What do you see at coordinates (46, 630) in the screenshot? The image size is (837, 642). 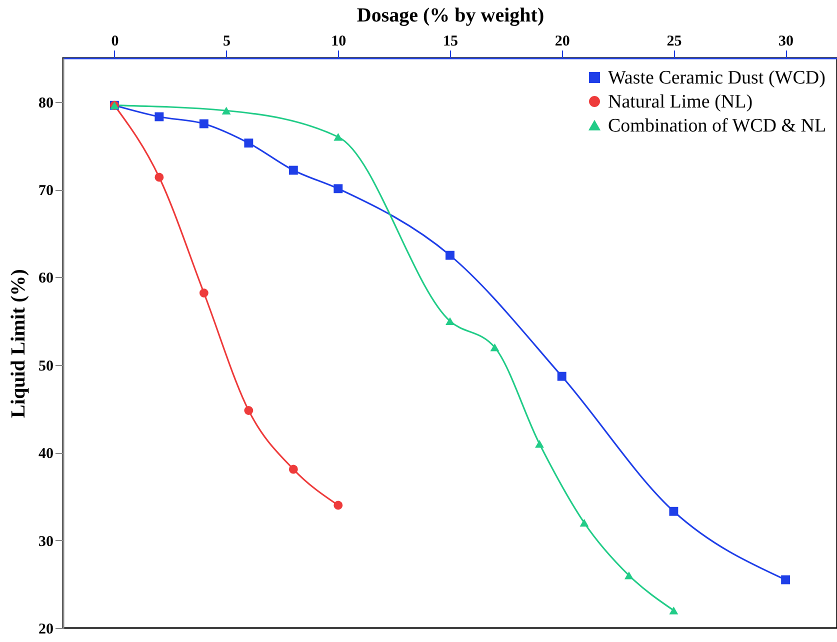 I see `y-tick-label: 20` at bounding box center [46, 630].